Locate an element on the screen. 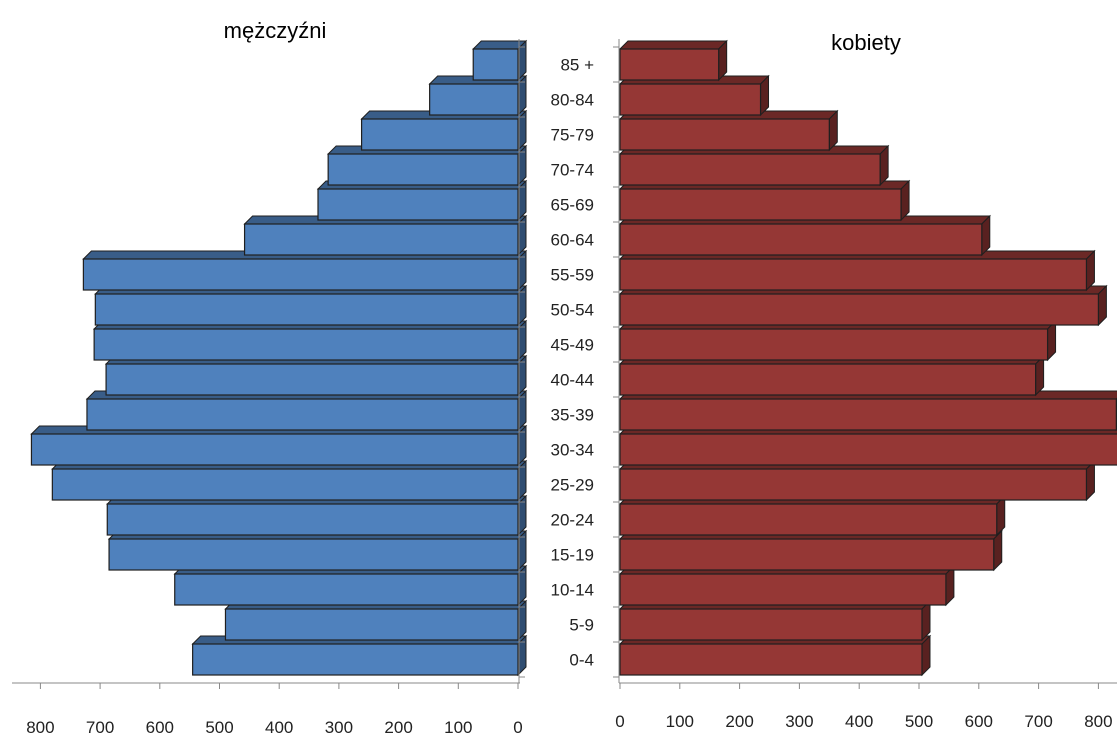 The height and width of the screenshot is (737, 1117). age-group-label: 0-4 is located at coordinates (581, 660).